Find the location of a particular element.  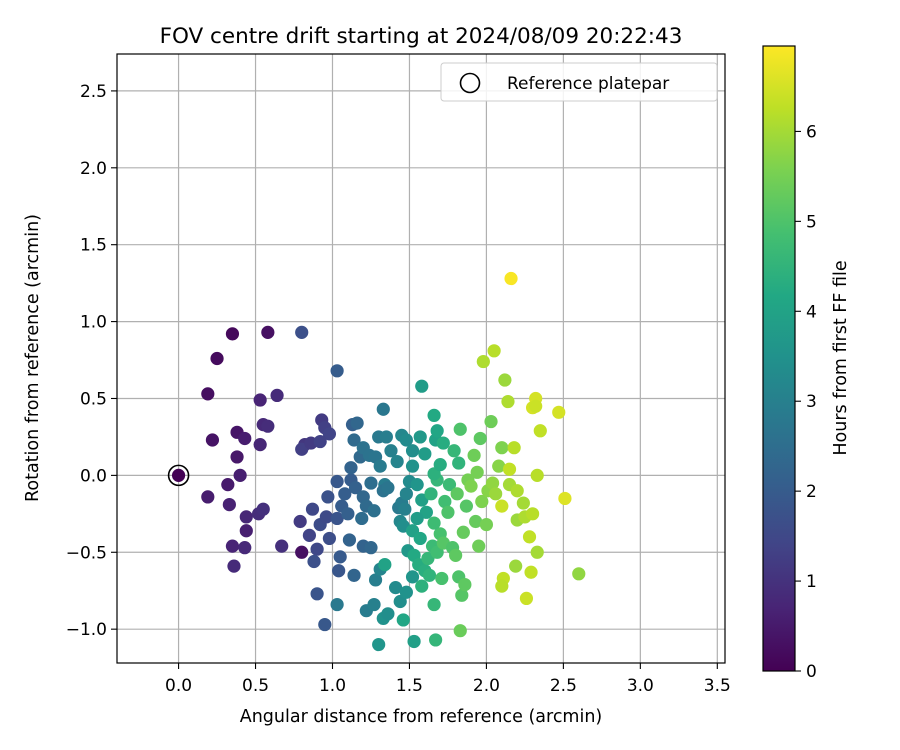

x-tick-label: 2.0 is located at coordinates (486, 686).